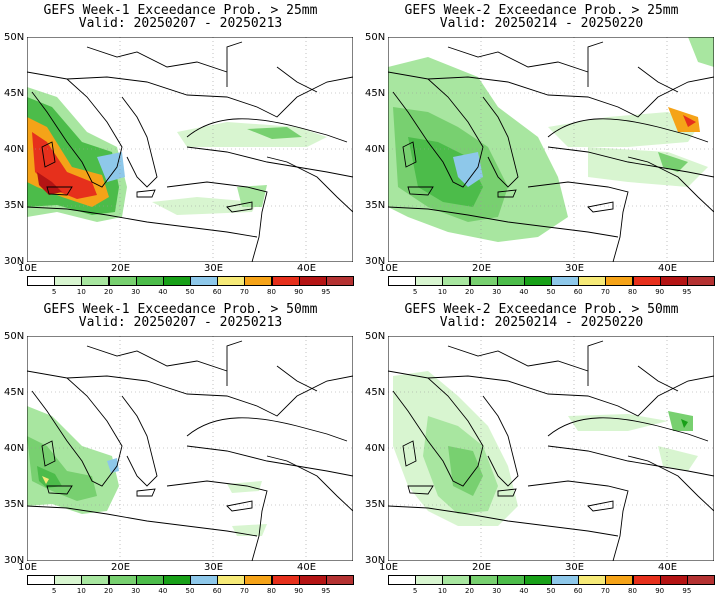  What do you see at coordinates (541, 322) in the screenshot?
I see `panel-valid-date: Valid: 20250214 - 20250220` at bounding box center [541, 322].